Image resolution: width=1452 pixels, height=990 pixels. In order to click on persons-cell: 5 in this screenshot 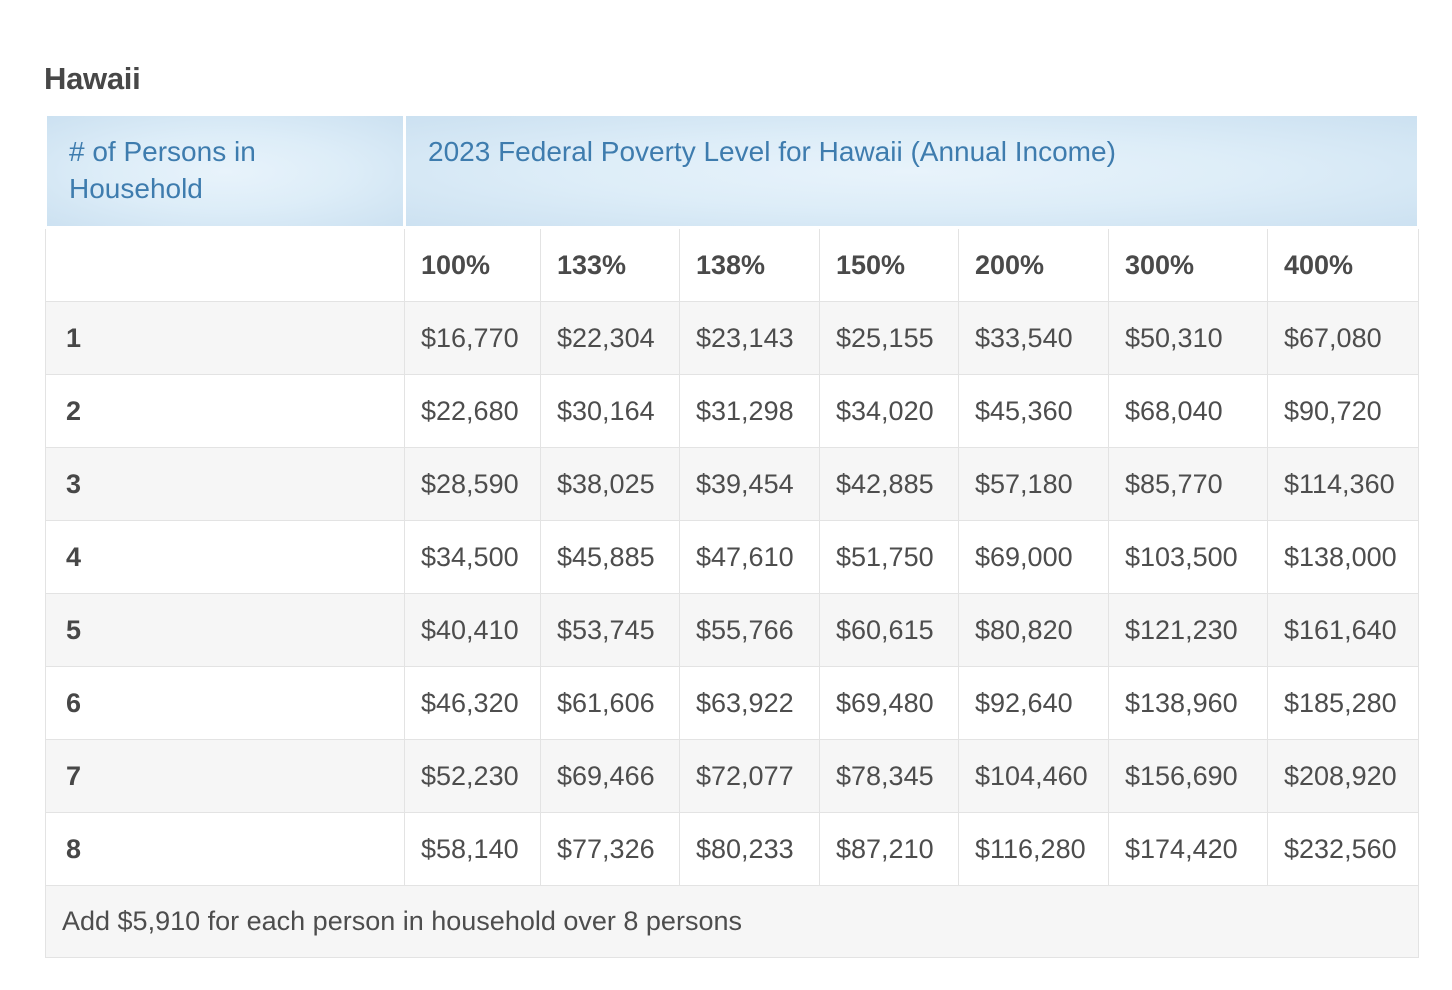, I will do `click(225, 630)`.